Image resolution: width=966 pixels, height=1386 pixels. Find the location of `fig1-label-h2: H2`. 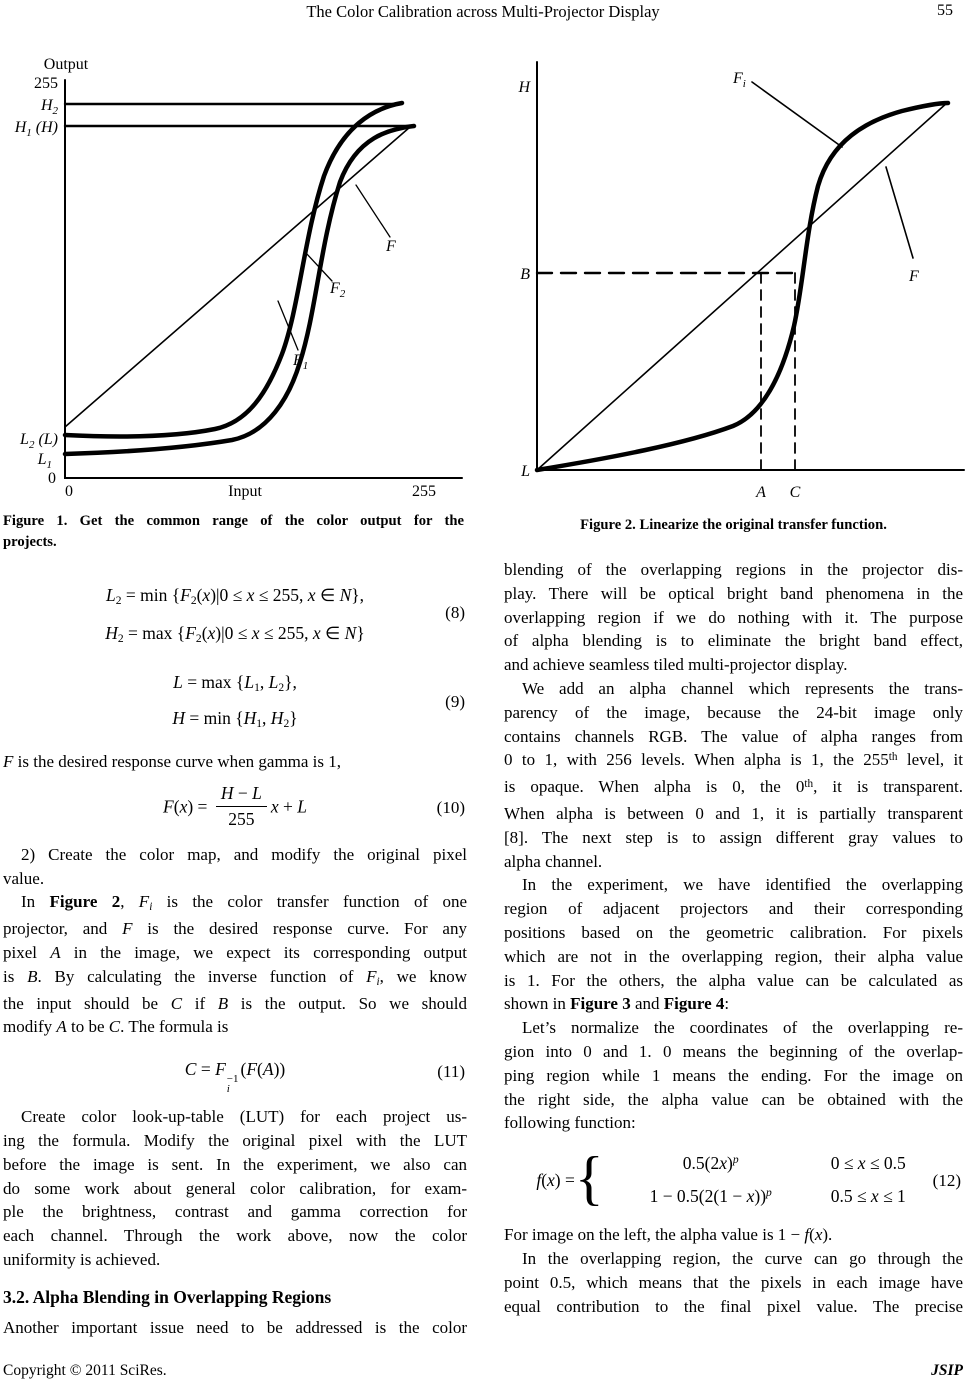

fig1-label-h2: H2 is located at coordinates (49, 107).